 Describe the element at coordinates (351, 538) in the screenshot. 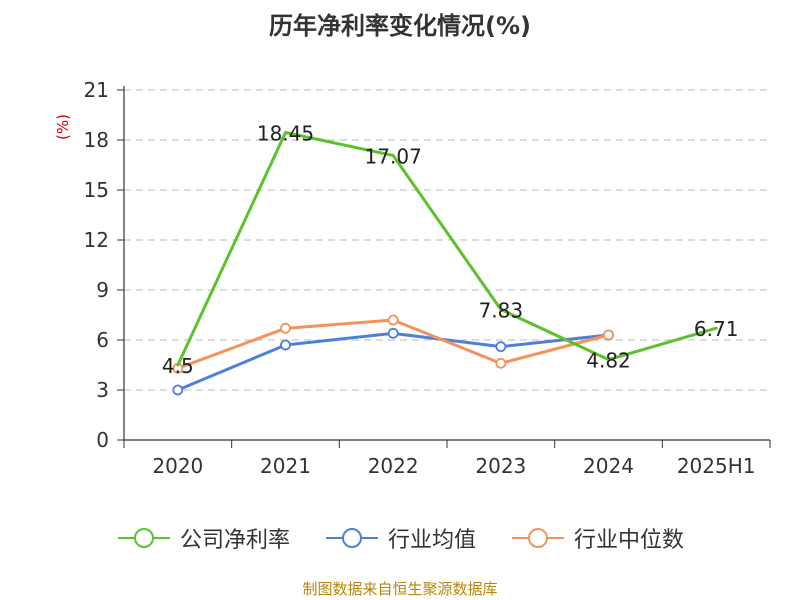

I see `legend-symbol-industry-average` at that location.